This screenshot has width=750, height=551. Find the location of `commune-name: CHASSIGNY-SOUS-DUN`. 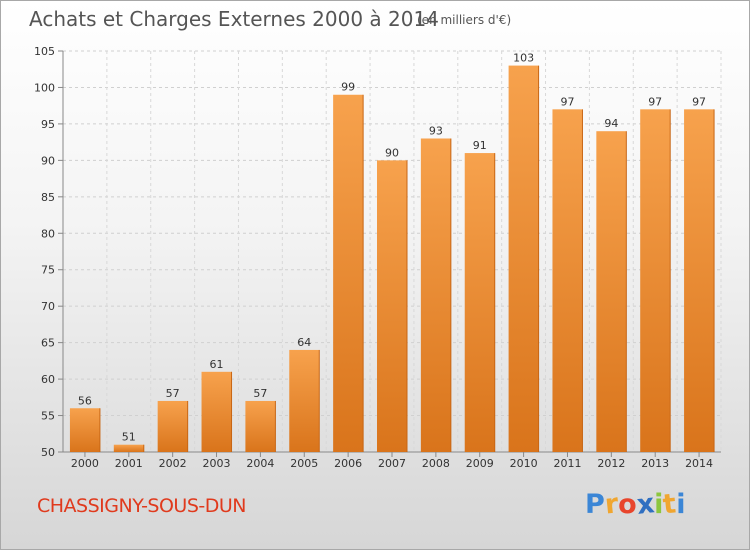

commune-name: CHASSIGNY-SOUS-DUN is located at coordinates (142, 506).